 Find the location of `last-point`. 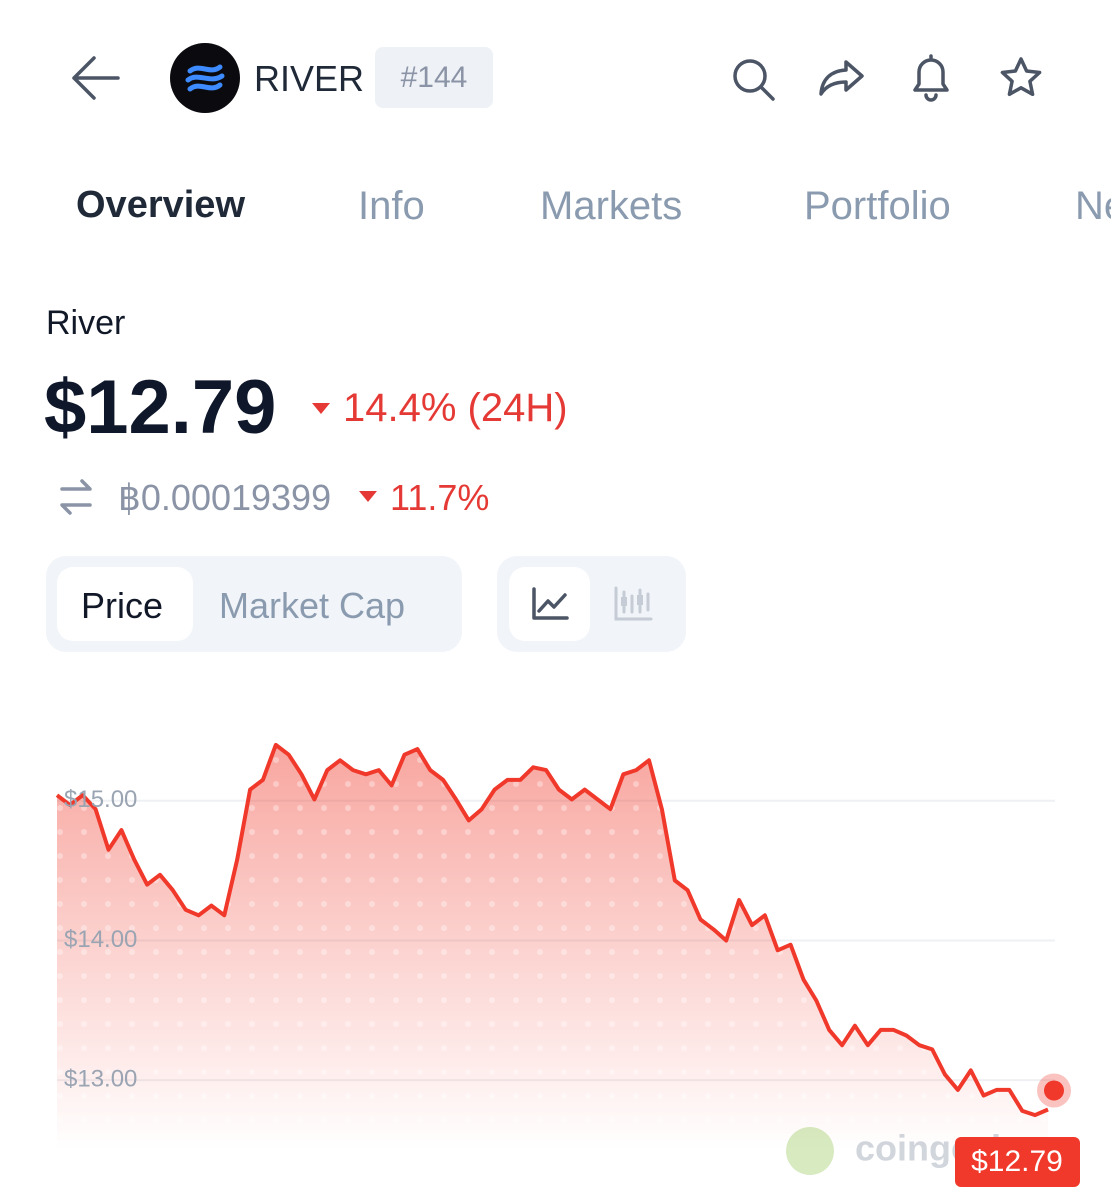

last-point is located at coordinates (1054, 1090).